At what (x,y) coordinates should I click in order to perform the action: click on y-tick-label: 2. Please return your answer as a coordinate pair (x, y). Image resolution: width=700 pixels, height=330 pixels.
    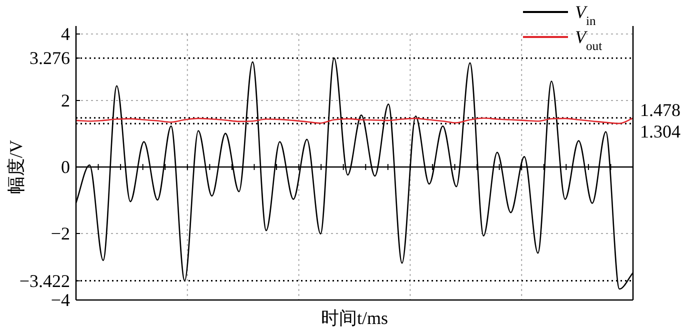
    Looking at the image, I should click on (65, 100).